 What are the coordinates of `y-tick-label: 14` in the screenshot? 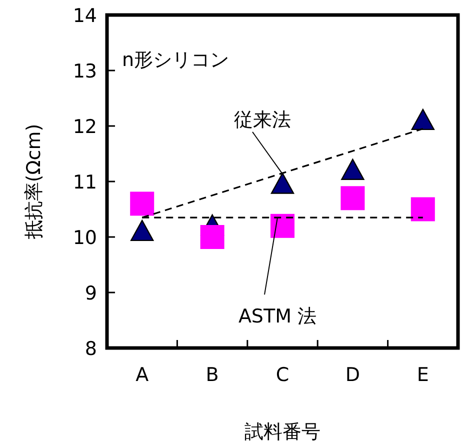 It's located at (84, 16).